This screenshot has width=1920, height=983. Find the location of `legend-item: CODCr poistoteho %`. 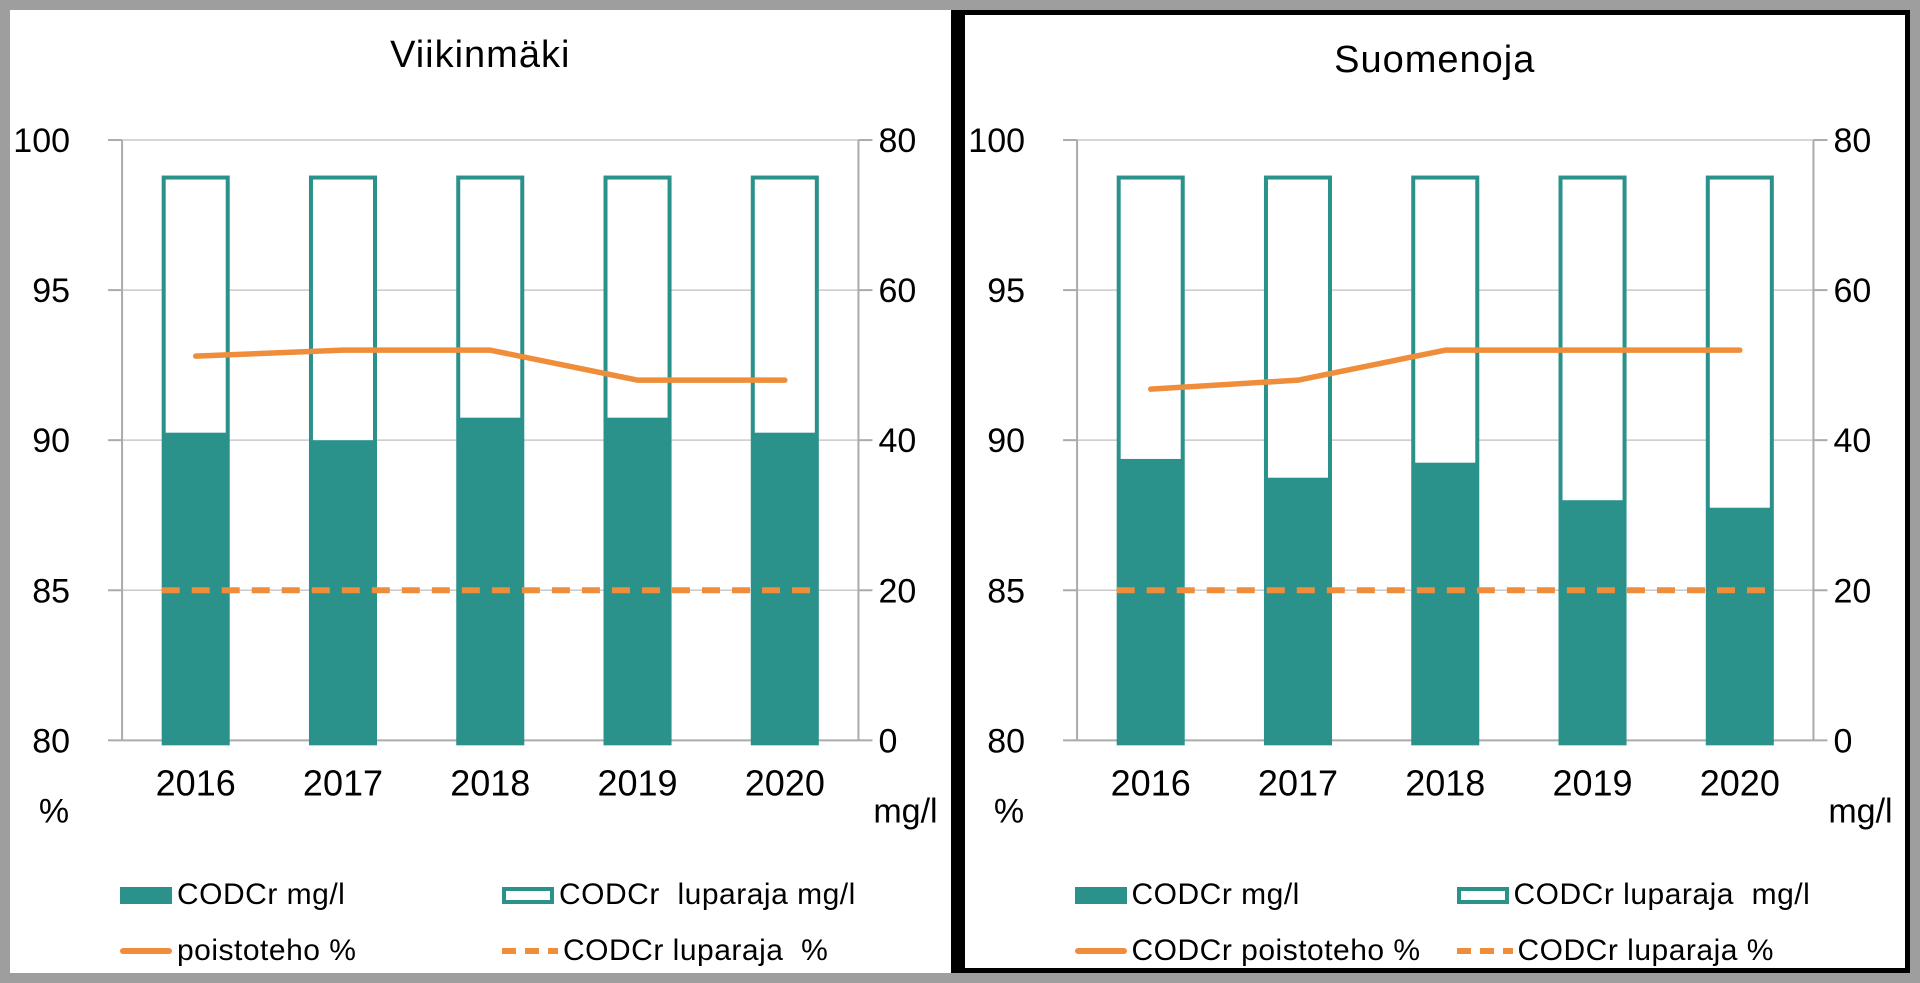

legend-item: CODCr poistoteho % is located at coordinates (1265, 951).